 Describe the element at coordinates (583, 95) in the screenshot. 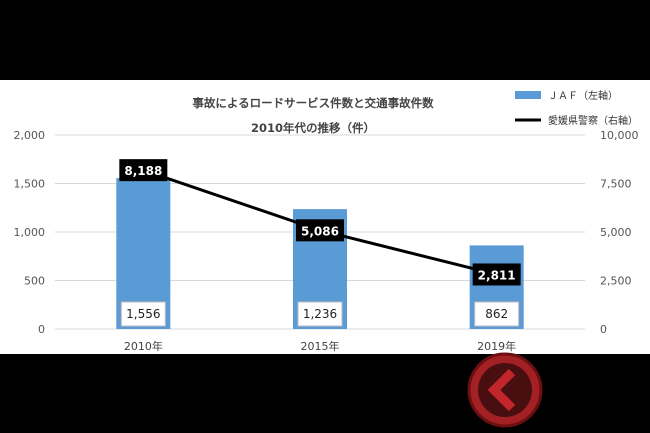

I see `legend-bar-label: ＪＡＦ（左軸）` at that location.